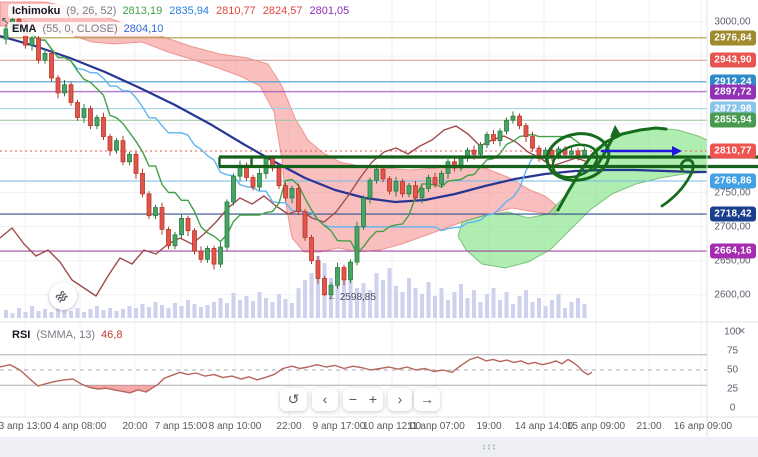 This screenshot has height=457, width=758. What do you see at coordinates (544, 426) in the screenshot?
I see `time-axis-label: 14 апр 14:00` at bounding box center [544, 426].